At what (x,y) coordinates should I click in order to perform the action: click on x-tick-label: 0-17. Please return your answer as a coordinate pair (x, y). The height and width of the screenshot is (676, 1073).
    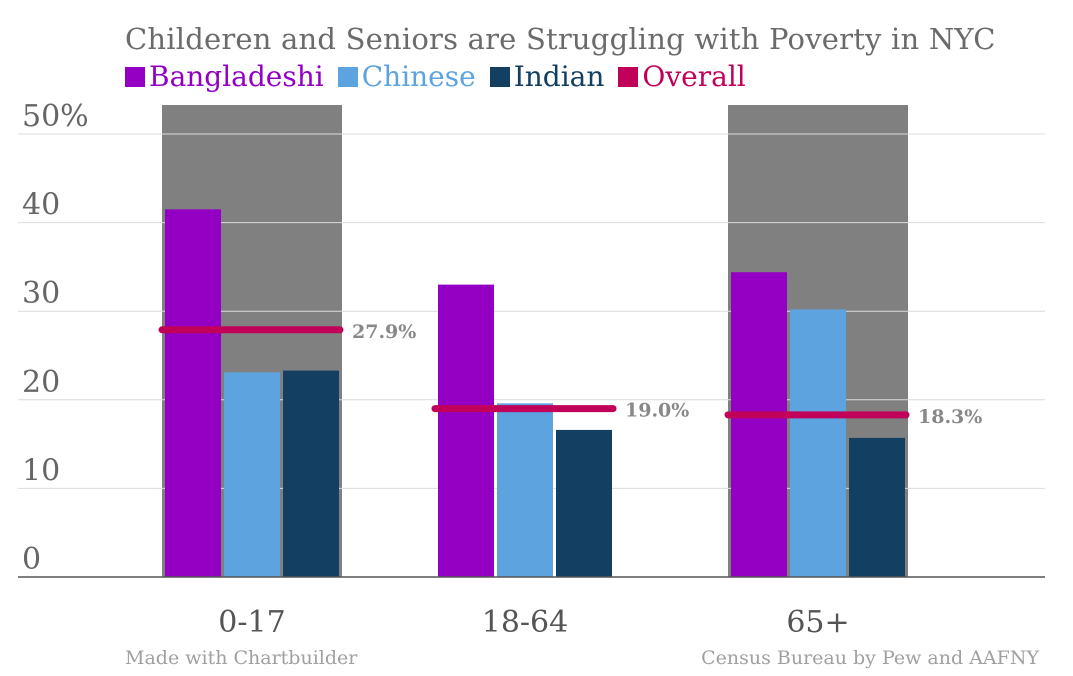
    Looking at the image, I should click on (251, 622).